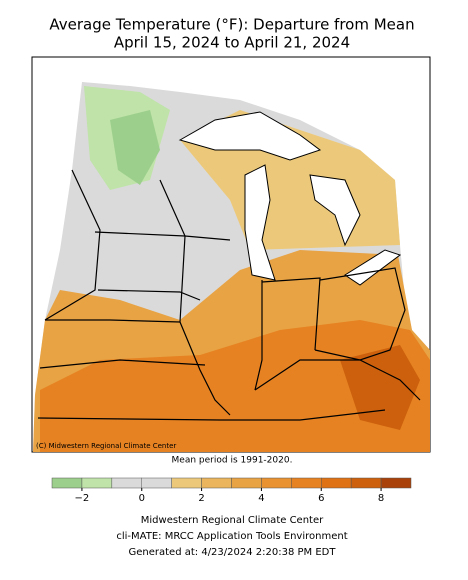  What do you see at coordinates (142, 498) in the screenshot?
I see `colorbar-tick-label: 0` at bounding box center [142, 498].